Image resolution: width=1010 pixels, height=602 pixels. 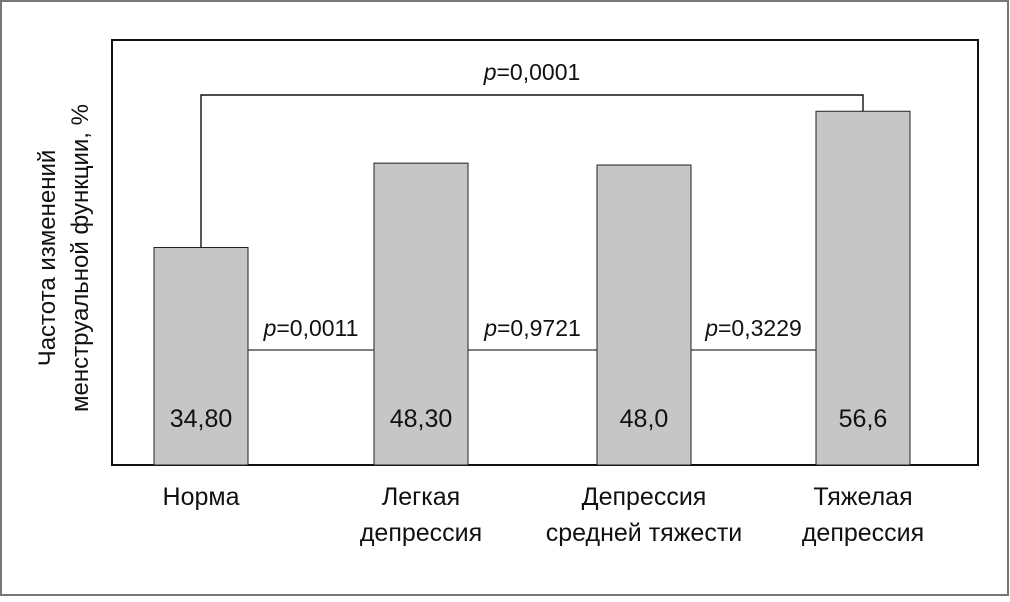 I want to click on p-value-label-3: p=0,3229, so click(x=753, y=328).